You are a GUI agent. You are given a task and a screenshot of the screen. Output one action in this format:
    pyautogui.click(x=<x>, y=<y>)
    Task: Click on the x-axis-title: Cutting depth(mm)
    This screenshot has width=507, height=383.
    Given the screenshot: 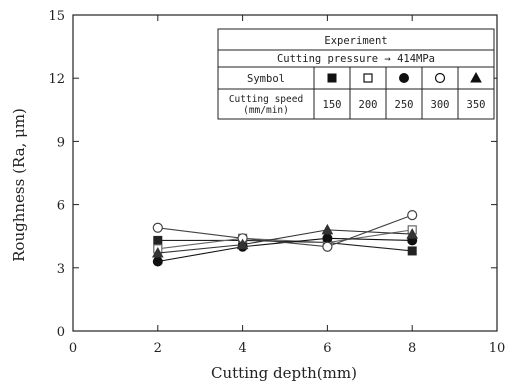 What is the action you would take?
    pyautogui.click(x=284, y=373)
    